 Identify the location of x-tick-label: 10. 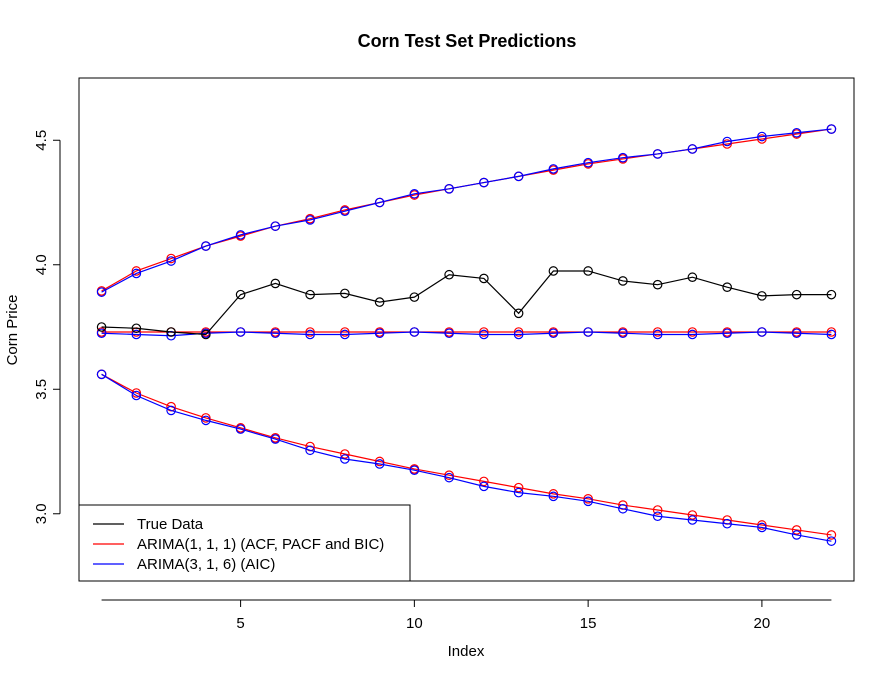
(414, 623).